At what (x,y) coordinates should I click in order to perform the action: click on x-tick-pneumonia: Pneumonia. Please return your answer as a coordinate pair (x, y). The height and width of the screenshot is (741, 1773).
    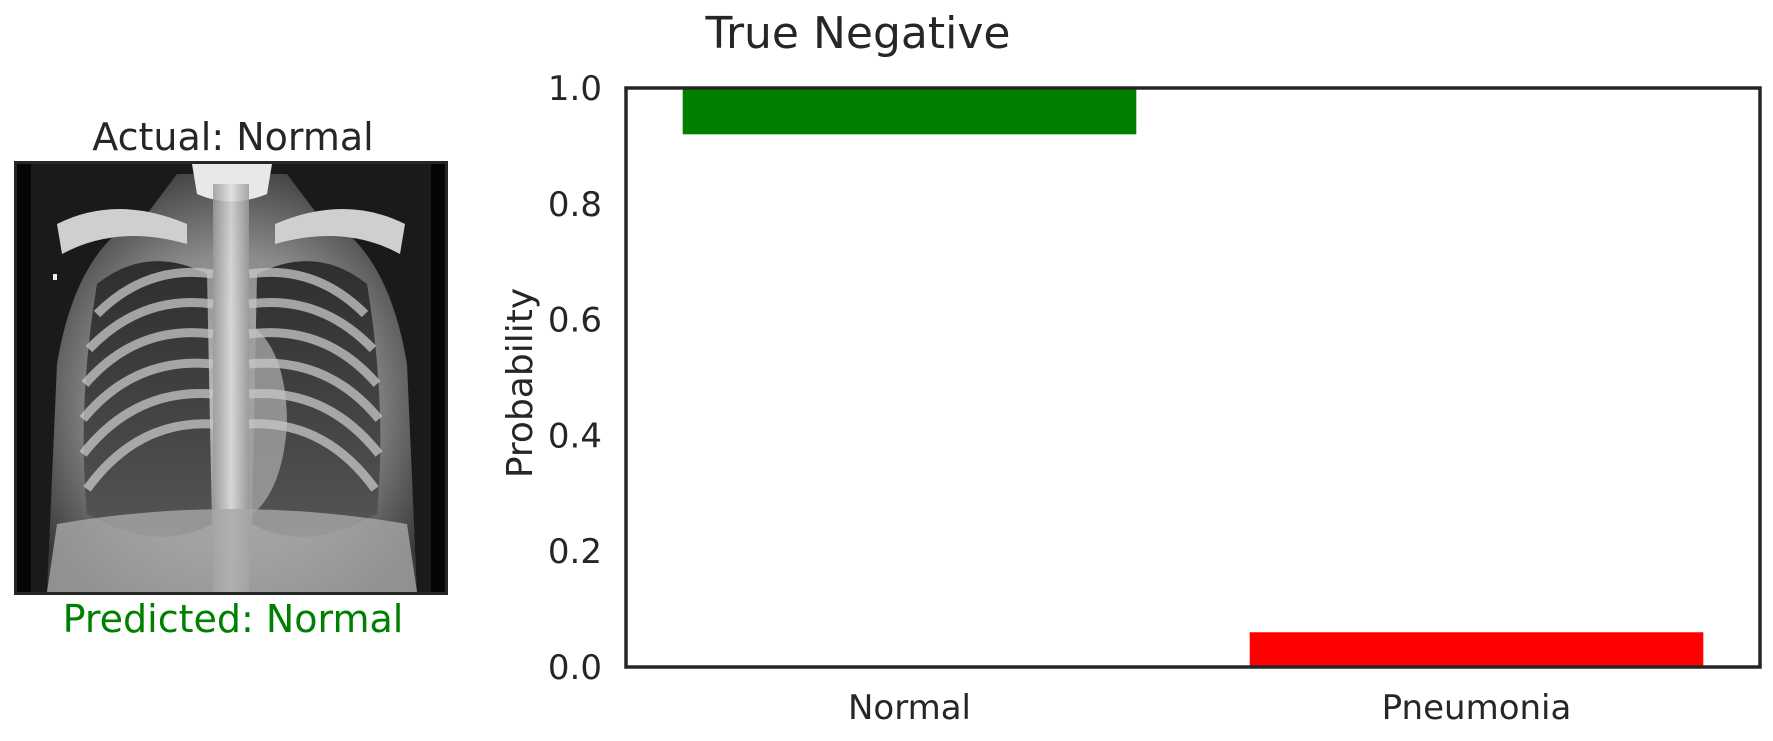
    Looking at the image, I should click on (1477, 708).